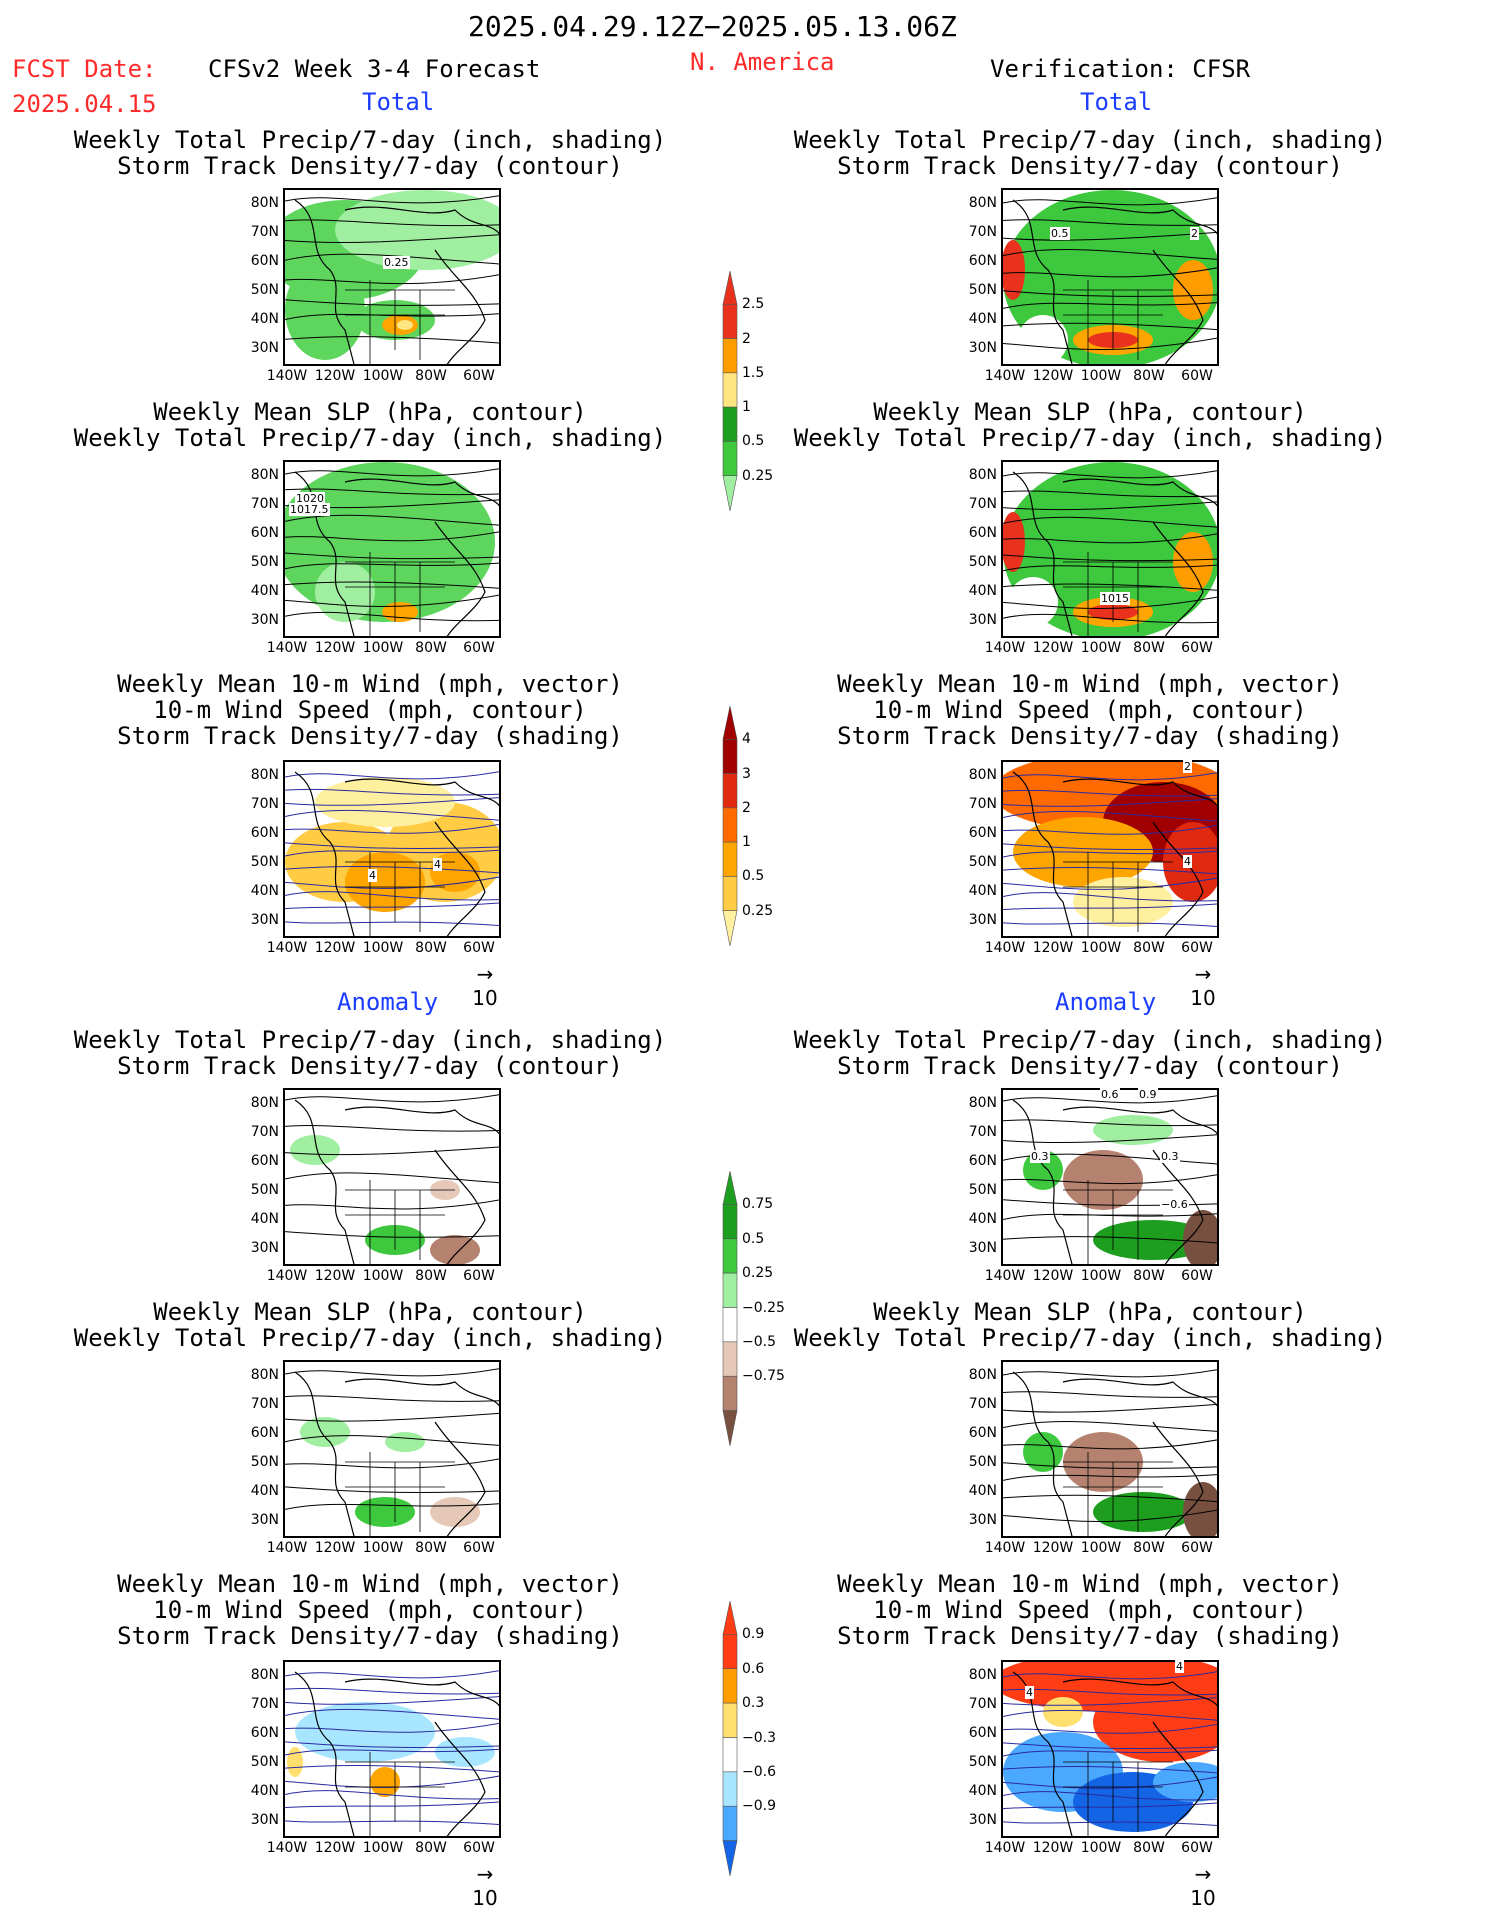 The height and width of the screenshot is (1925, 1487). What do you see at coordinates (1090, 684) in the screenshot?
I see `title-total-wind-right-1: Weekly Mean 10-m Wind (mph, vector)` at bounding box center [1090, 684].